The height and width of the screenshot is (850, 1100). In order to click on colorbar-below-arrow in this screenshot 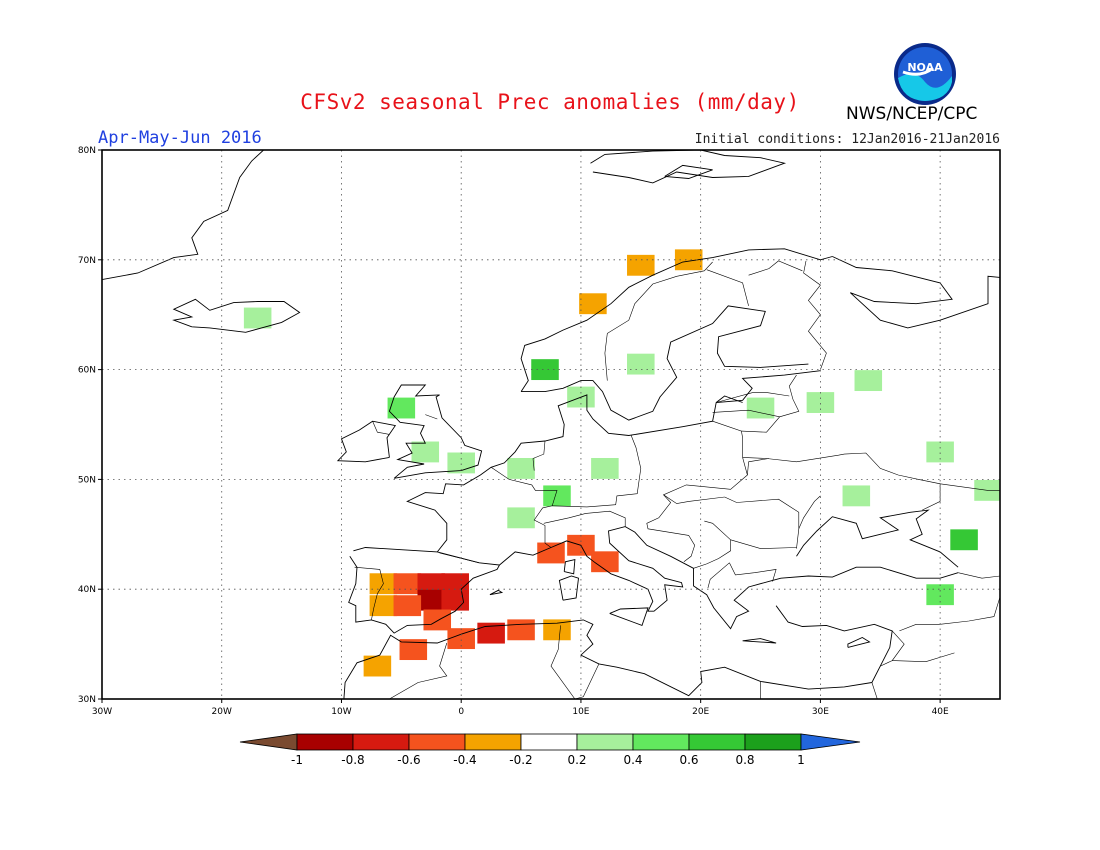, I will do `click(268, 742)`.